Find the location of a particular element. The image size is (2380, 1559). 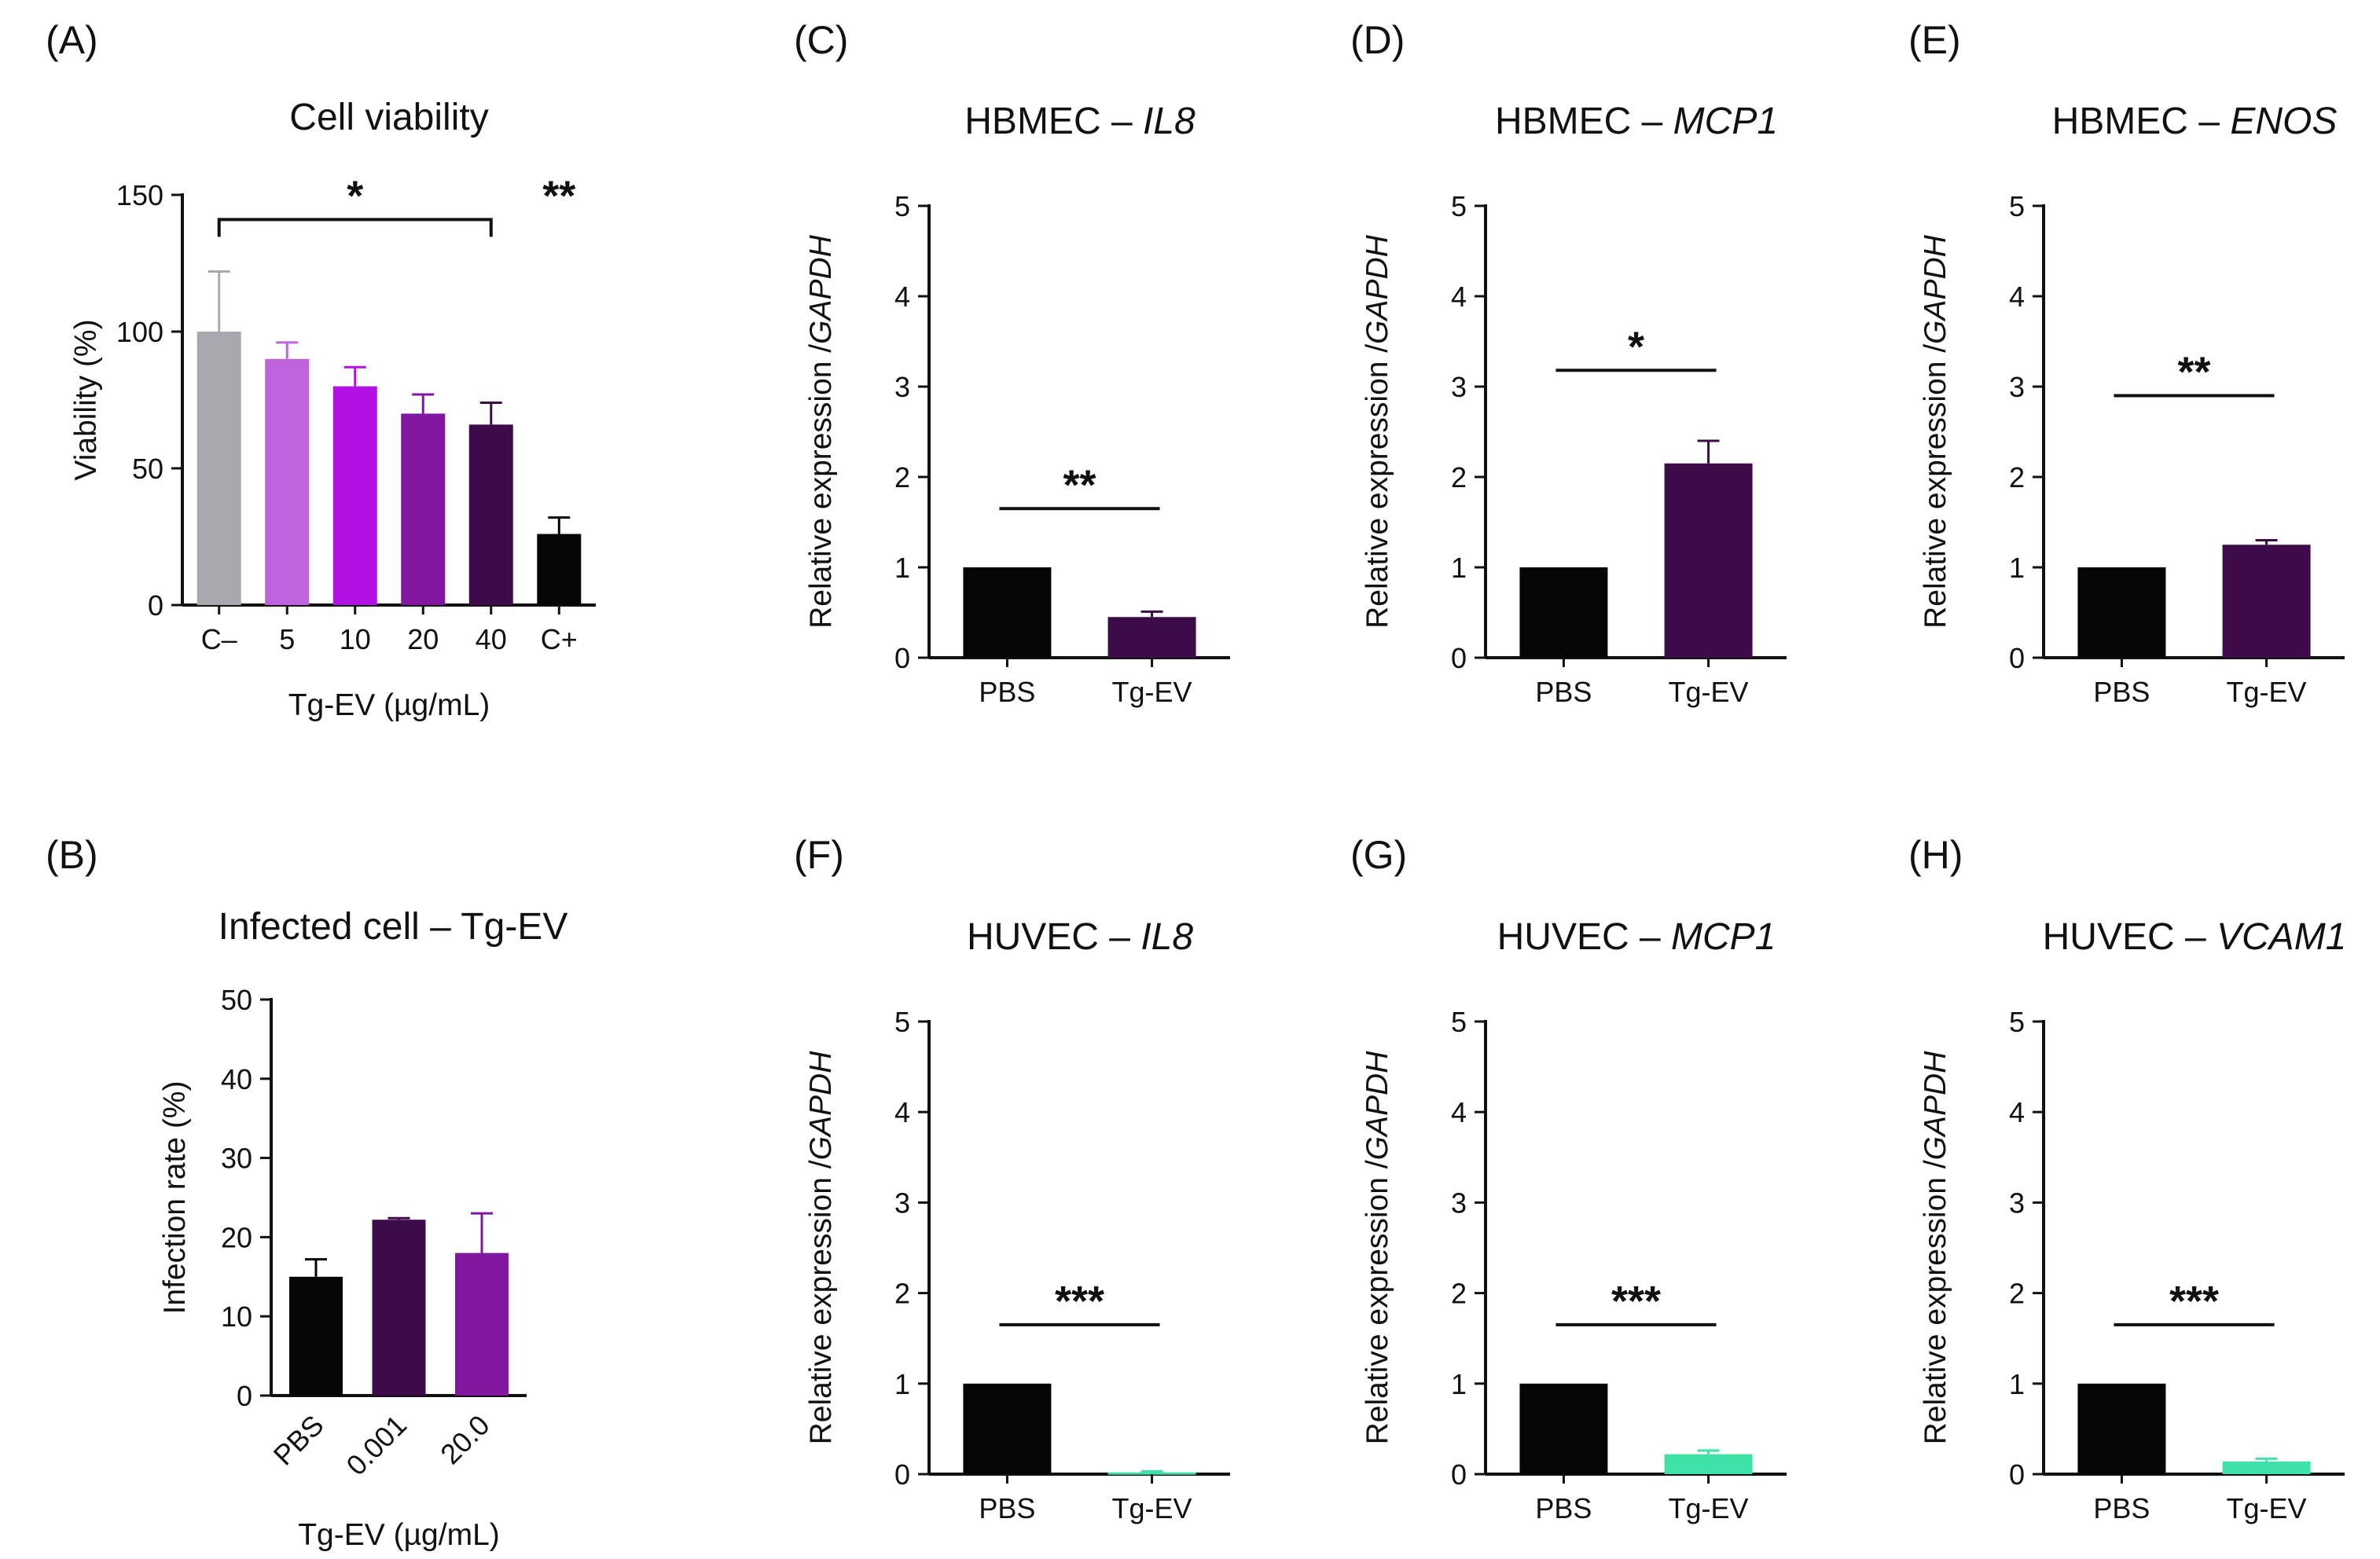

x-tick-label: 10 is located at coordinates (355, 639).